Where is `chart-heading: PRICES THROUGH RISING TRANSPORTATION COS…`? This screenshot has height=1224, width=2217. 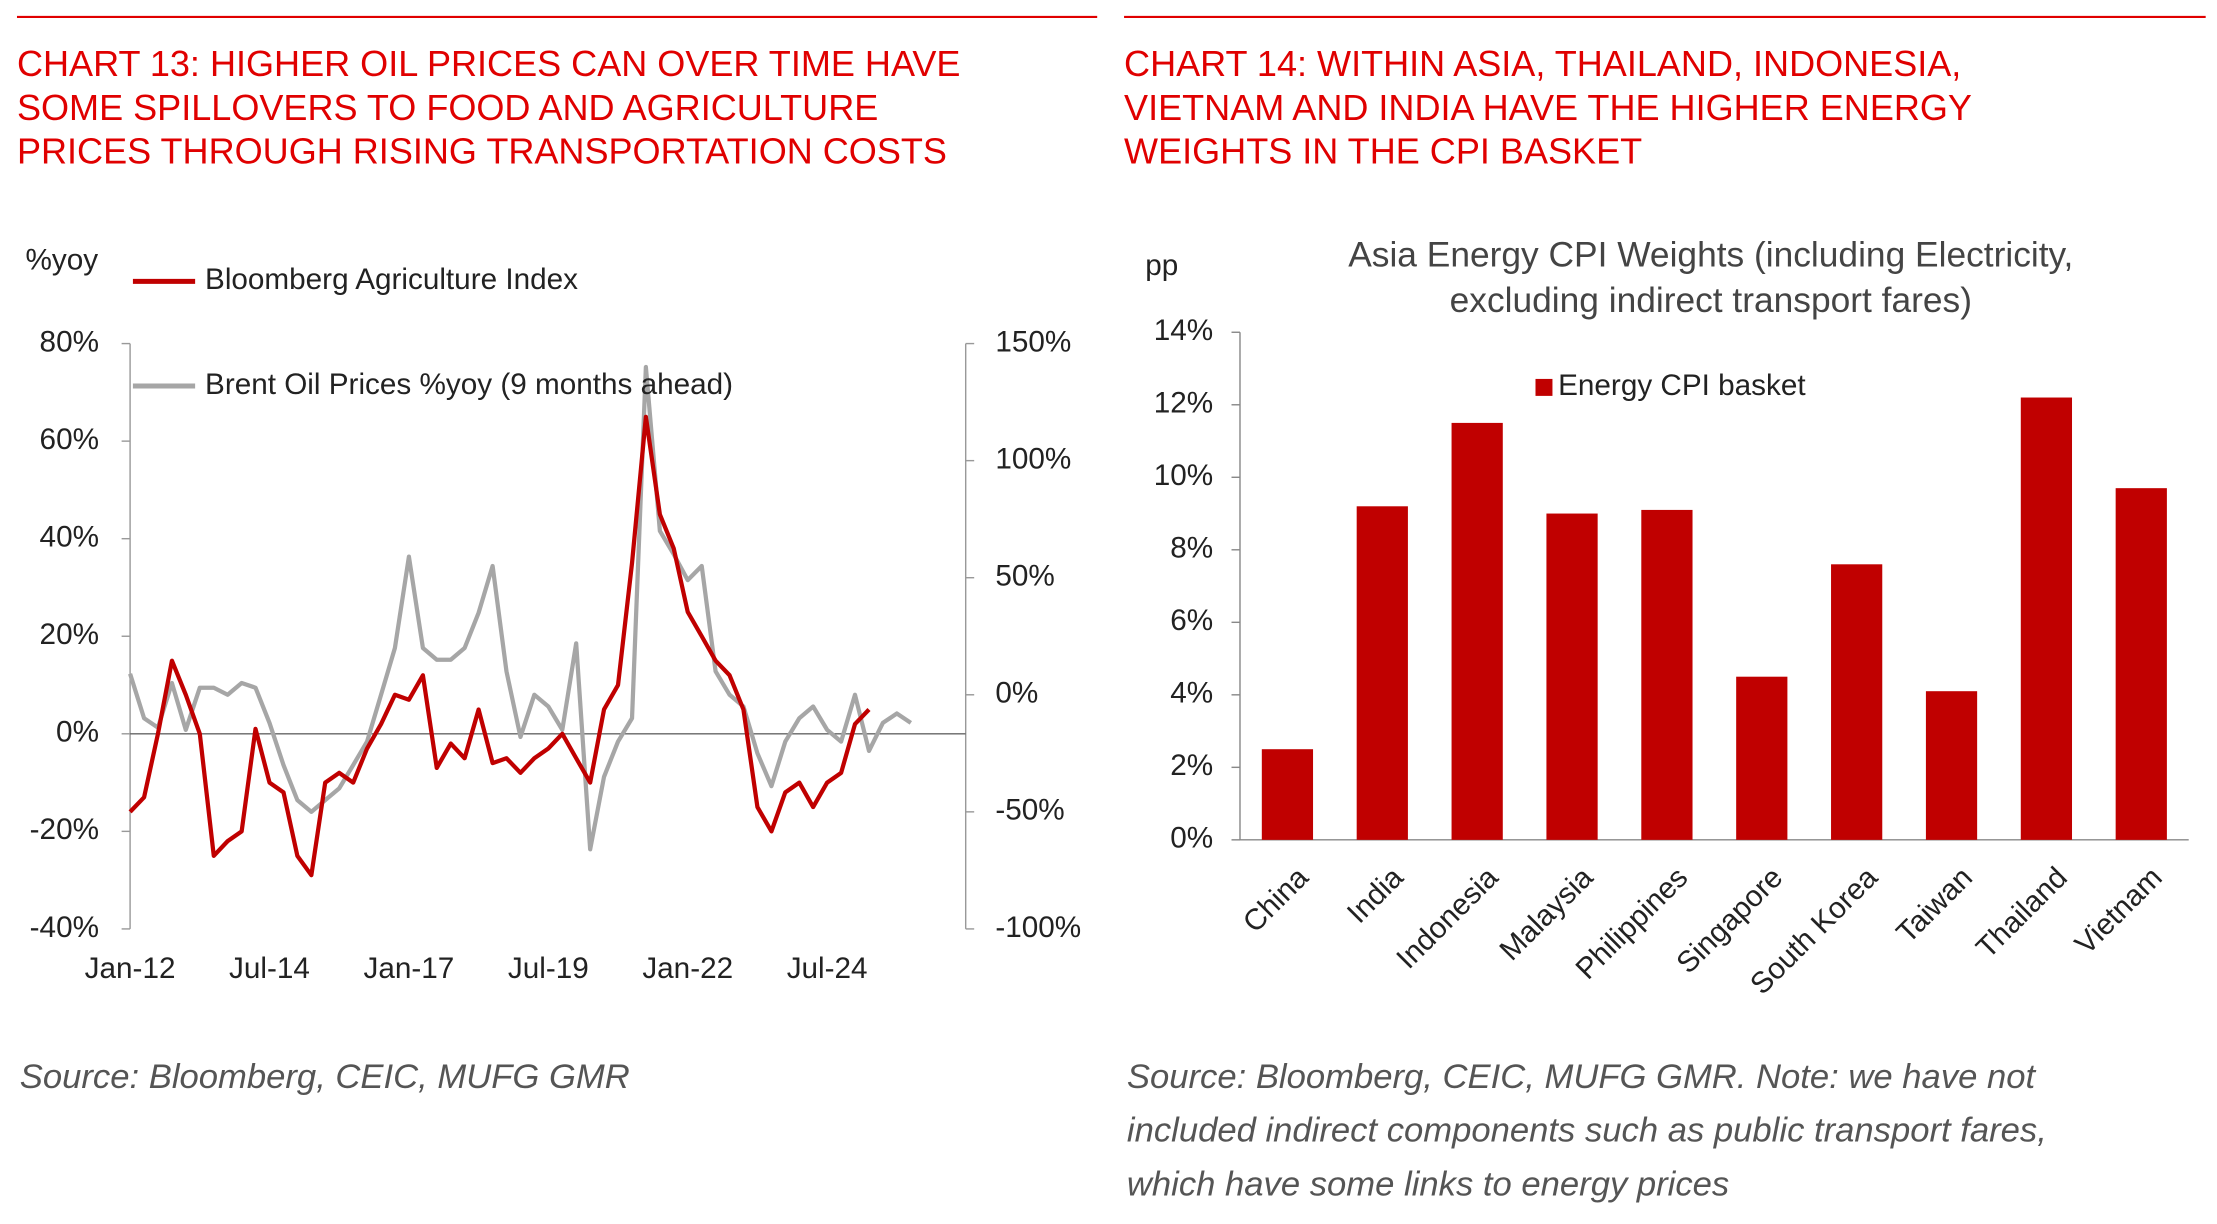 chart-heading: PRICES THROUGH RISING TRANSPORTATION COS… is located at coordinates (482, 151).